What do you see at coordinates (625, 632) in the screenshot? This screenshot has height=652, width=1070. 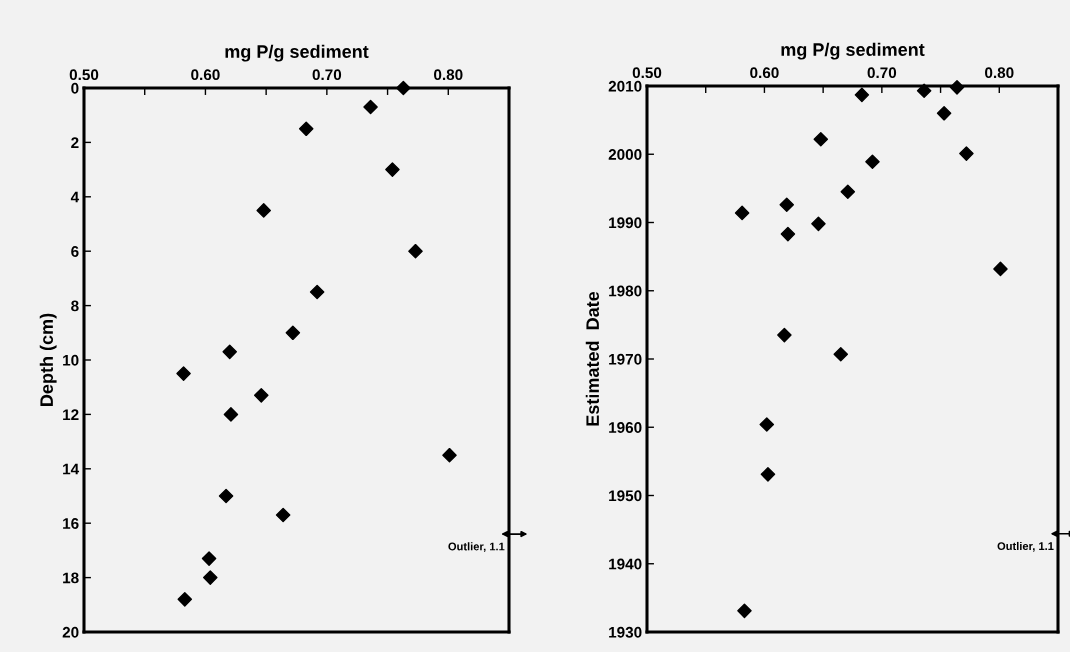 I see `y-tick-label: 1930` at bounding box center [625, 632].